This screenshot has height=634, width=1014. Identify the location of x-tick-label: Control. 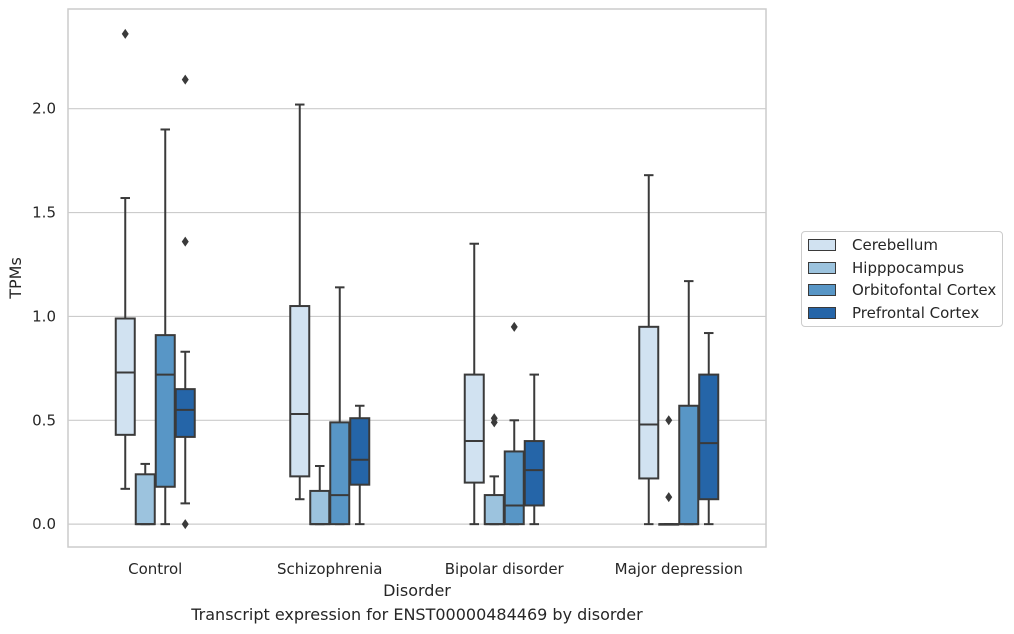
(155, 569).